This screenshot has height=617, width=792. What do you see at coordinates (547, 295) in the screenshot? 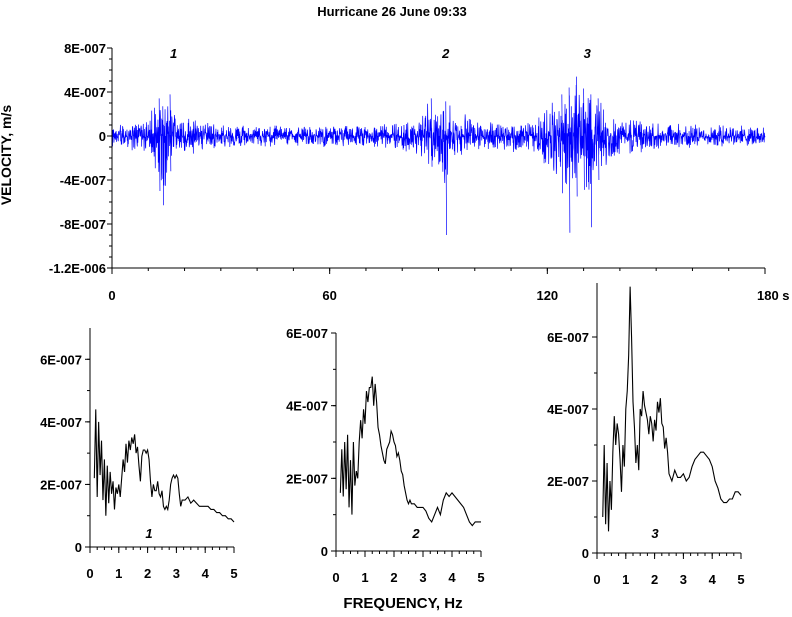
I see `x-tick-label: 120` at bounding box center [547, 295].